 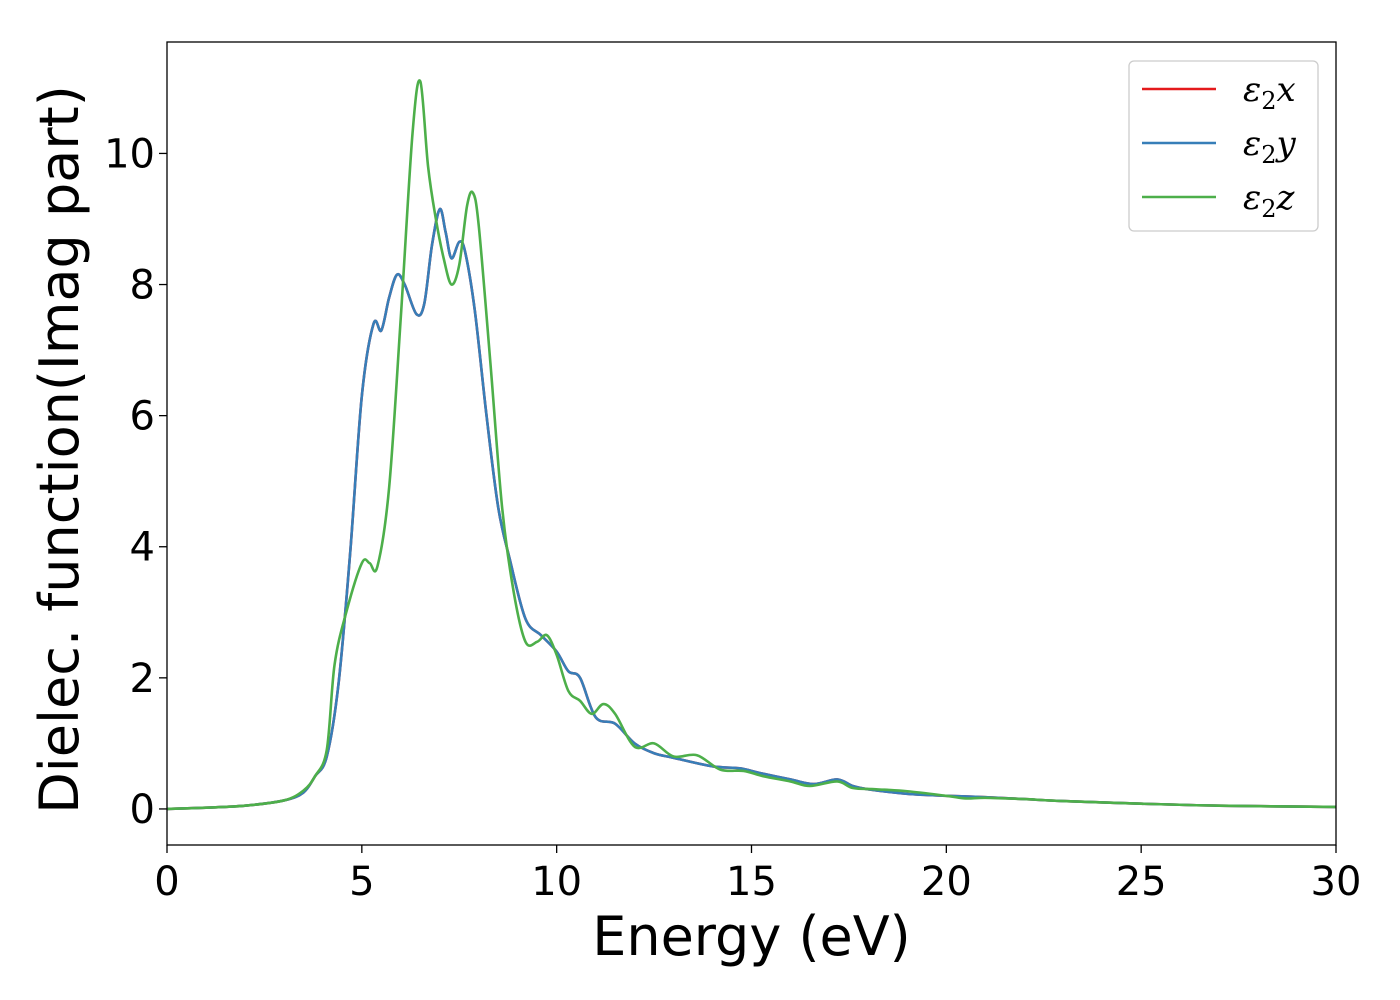 What do you see at coordinates (142, 417) in the screenshot?
I see `y-tick-label: 6` at bounding box center [142, 417].